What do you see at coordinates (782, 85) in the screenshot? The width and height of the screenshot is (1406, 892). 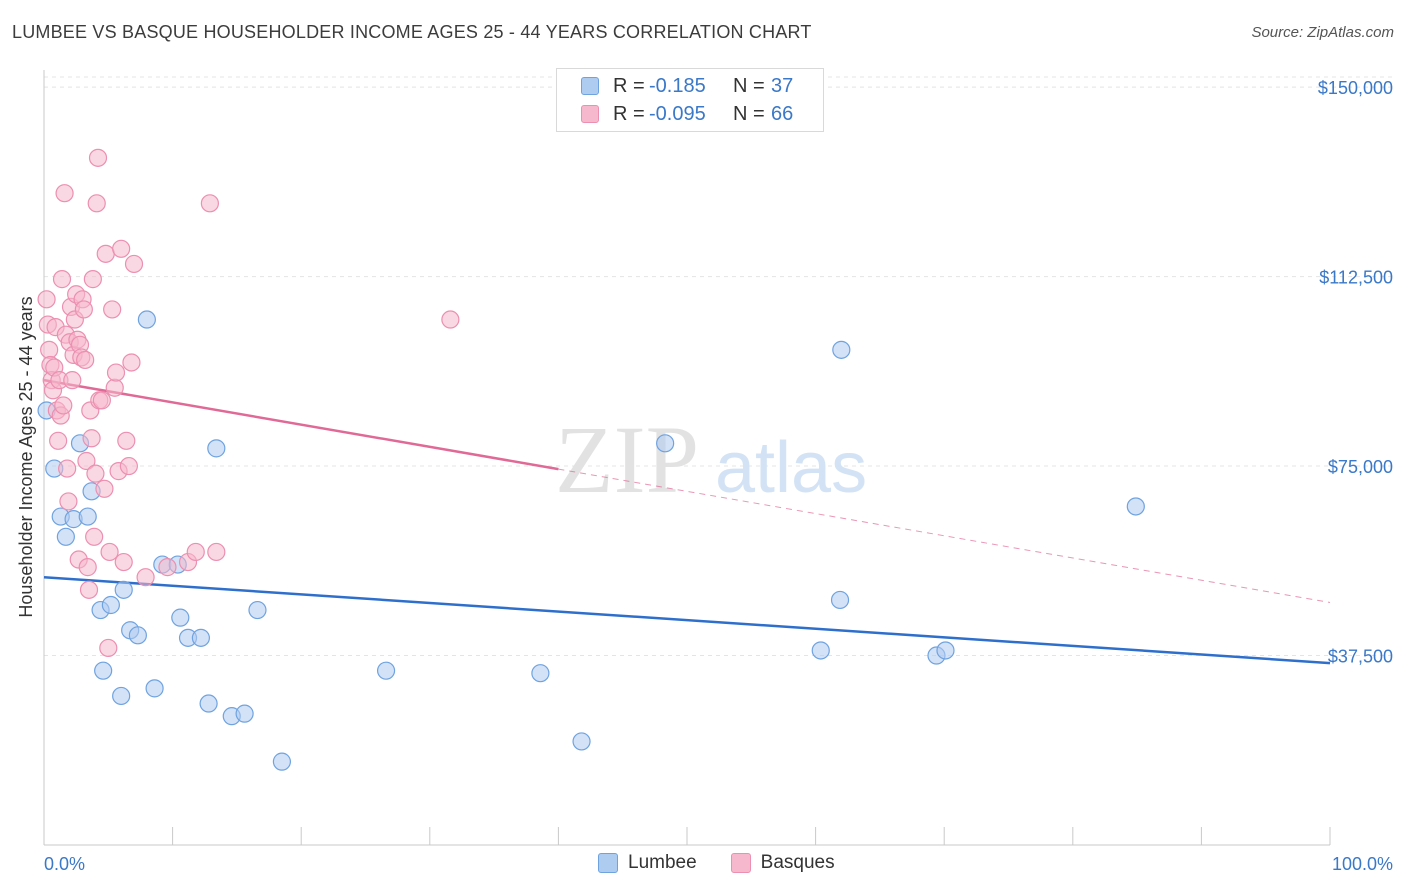 I see `n-value: 37` at bounding box center [782, 85].